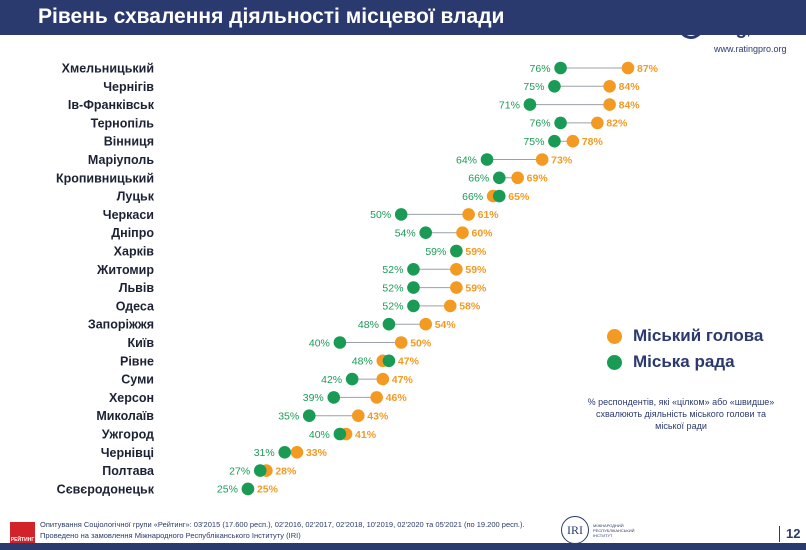  I want to click on mayor-value-label: 33%, so click(317, 453).